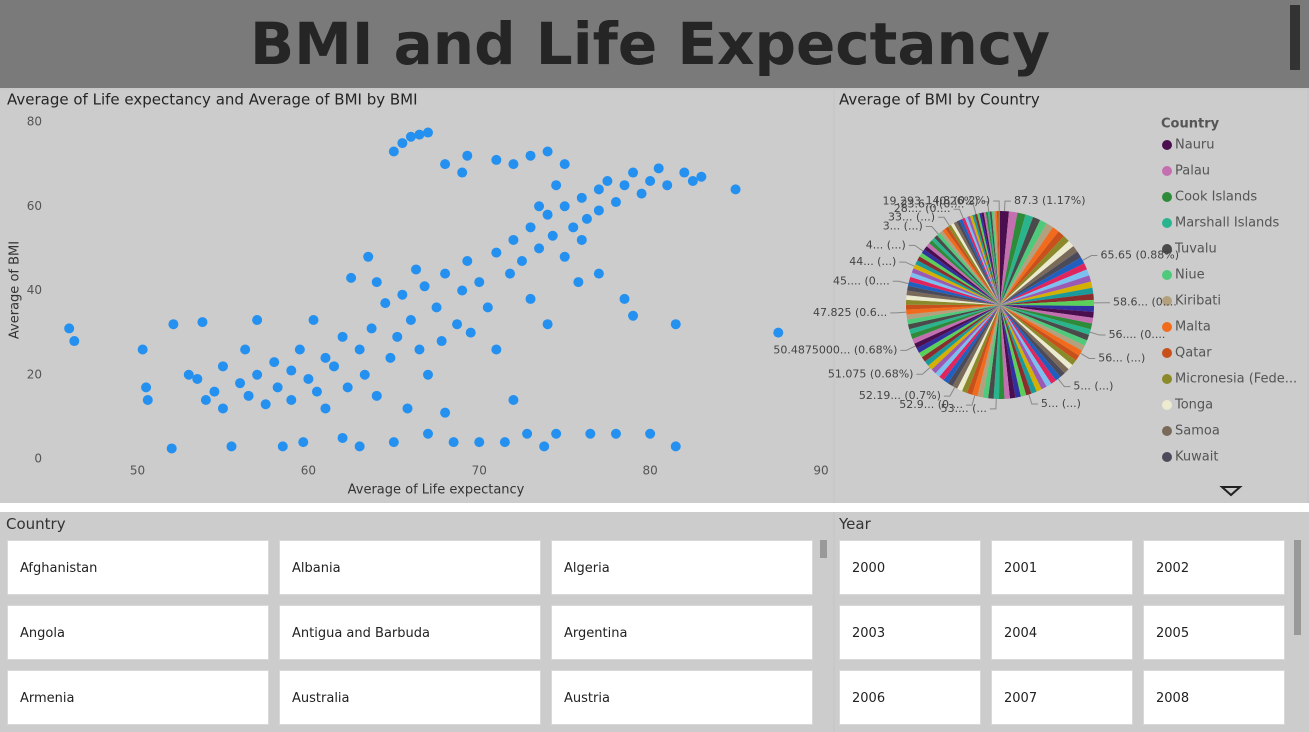  Describe the element at coordinates (910, 632) in the screenshot. I see `slicer-item: 2003` at that location.